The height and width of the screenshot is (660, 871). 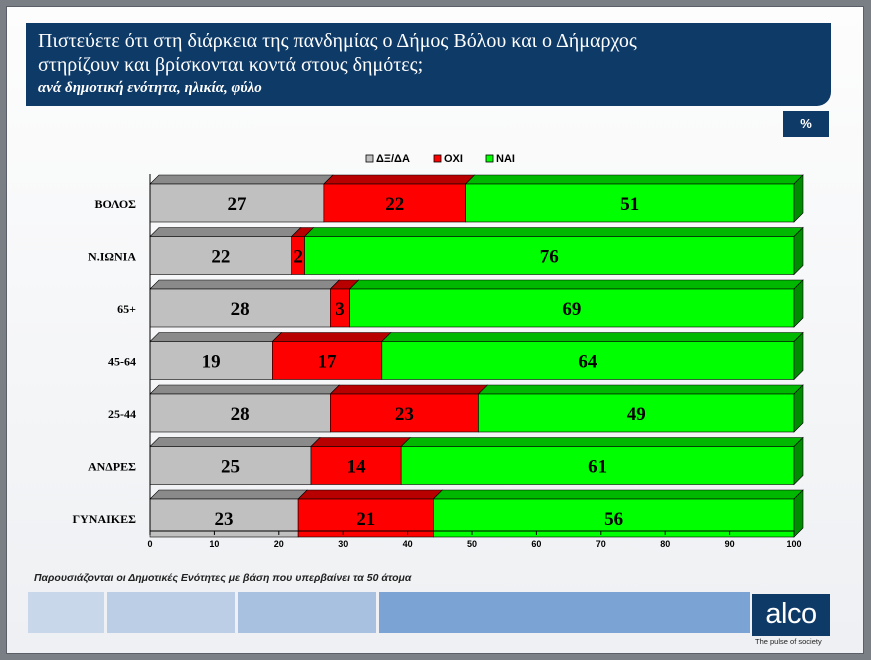 I want to click on data-label-5-1: 14, so click(x=357, y=467).